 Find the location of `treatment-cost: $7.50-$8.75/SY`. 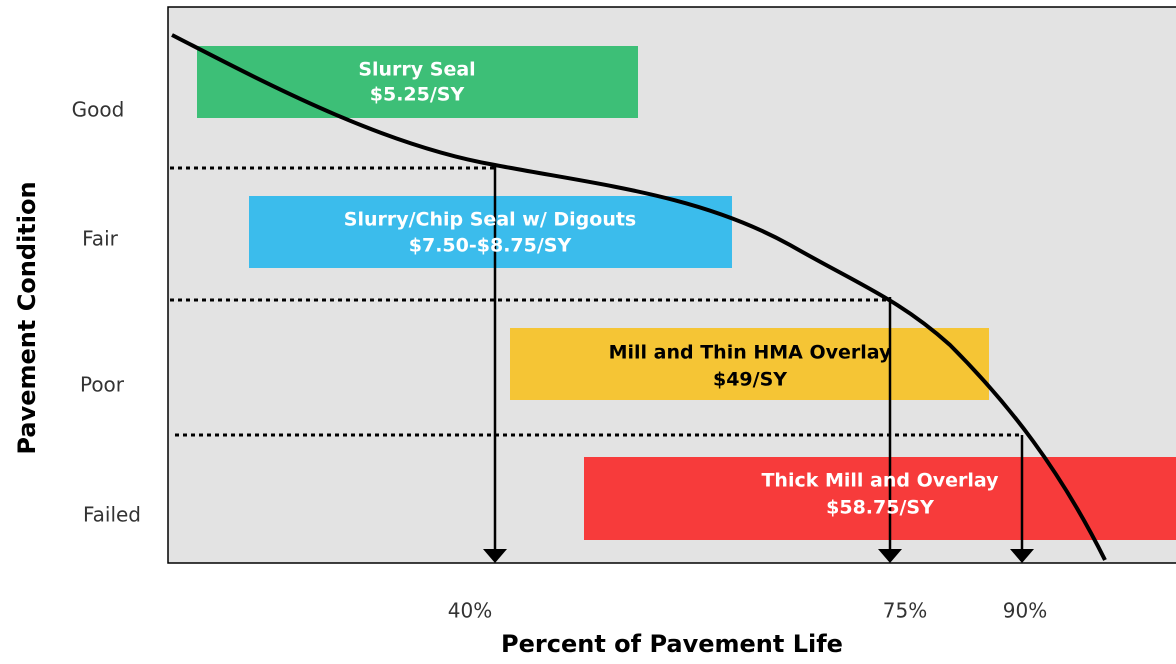

treatment-cost: $7.50-$8.75/SY is located at coordinates (490, 246).